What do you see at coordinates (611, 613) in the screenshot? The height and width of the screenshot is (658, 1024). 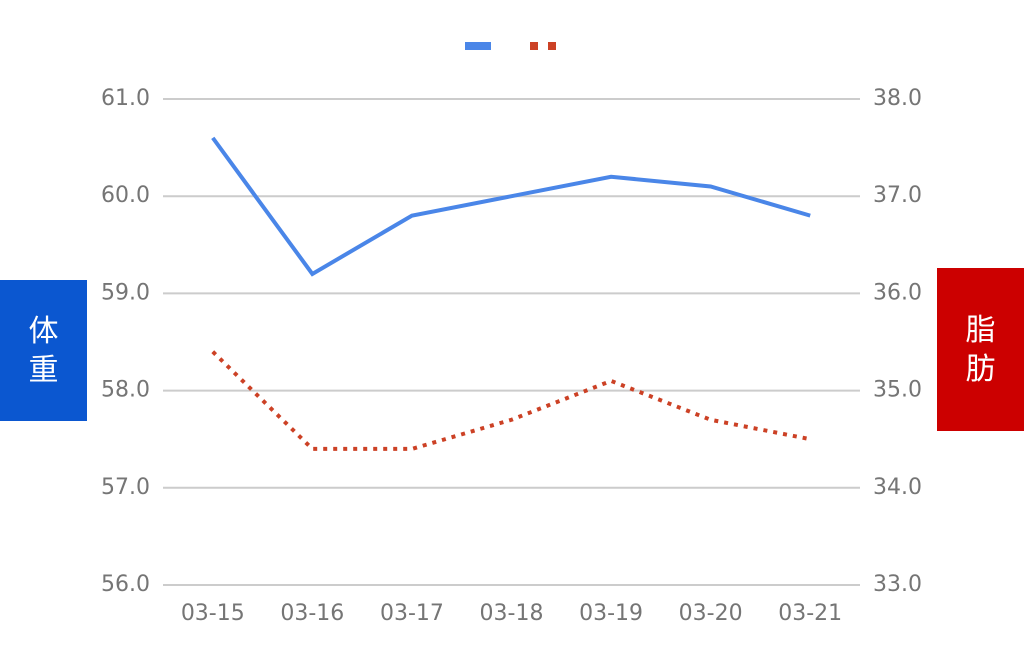 I see `x-tick-label: 03-19` at bounding box center [611, 613].